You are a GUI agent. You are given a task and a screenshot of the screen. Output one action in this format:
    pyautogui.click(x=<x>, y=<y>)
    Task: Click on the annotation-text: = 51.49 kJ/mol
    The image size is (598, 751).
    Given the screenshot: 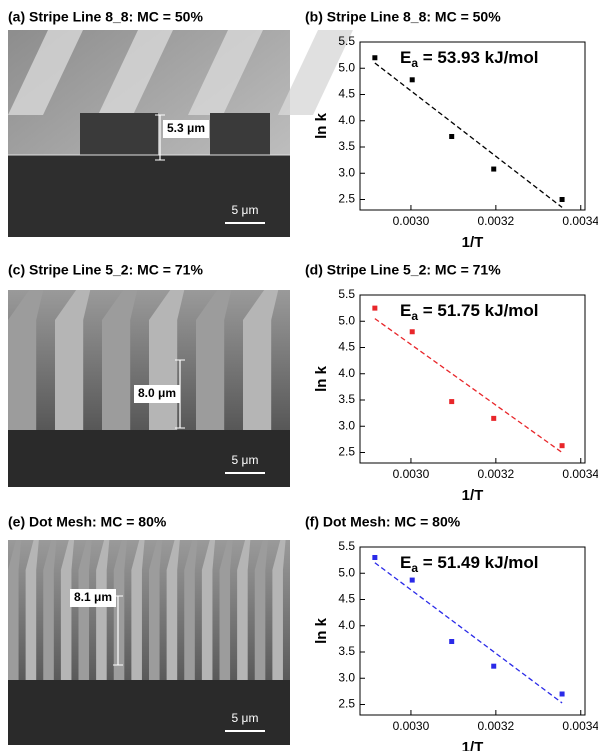 What is the action you would take?
    pyautogui.click(x=478, y=562)
    